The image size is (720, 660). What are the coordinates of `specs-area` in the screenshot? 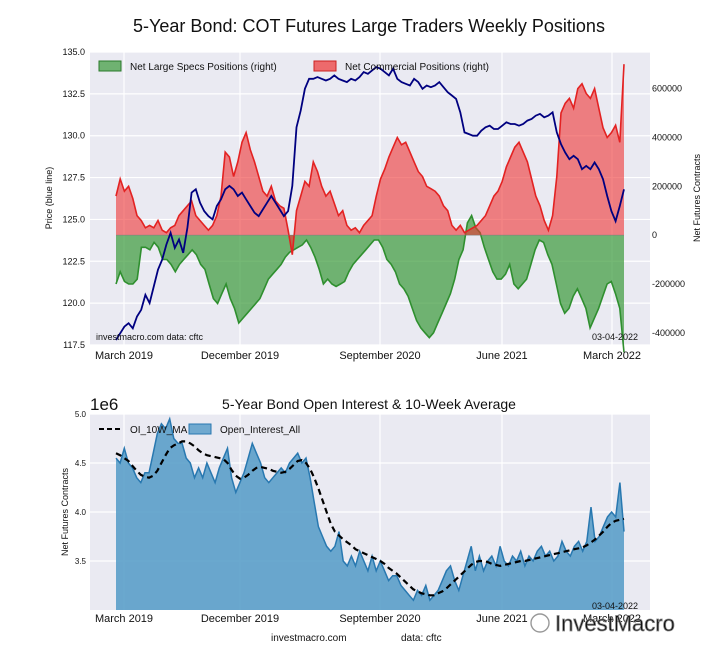 It's located at (370, 284).